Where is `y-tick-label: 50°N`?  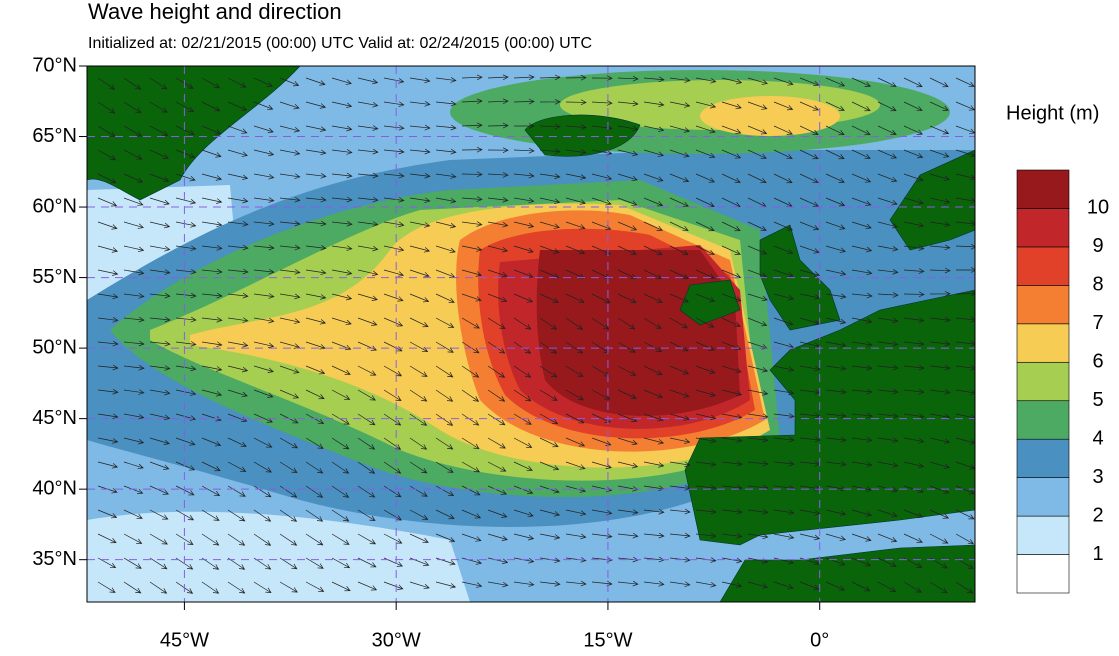 y-tick-label: 50°N is located at coordinates (54, 347).